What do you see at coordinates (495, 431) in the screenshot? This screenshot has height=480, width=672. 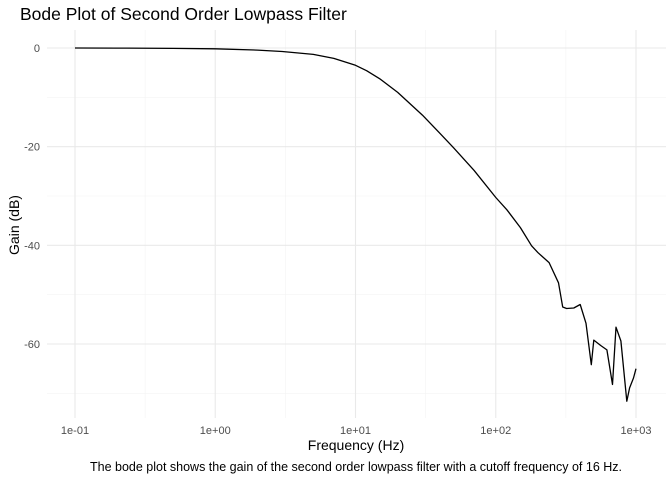 I see `x-tick-label: 1e+02` at bounding box center [495, 431].